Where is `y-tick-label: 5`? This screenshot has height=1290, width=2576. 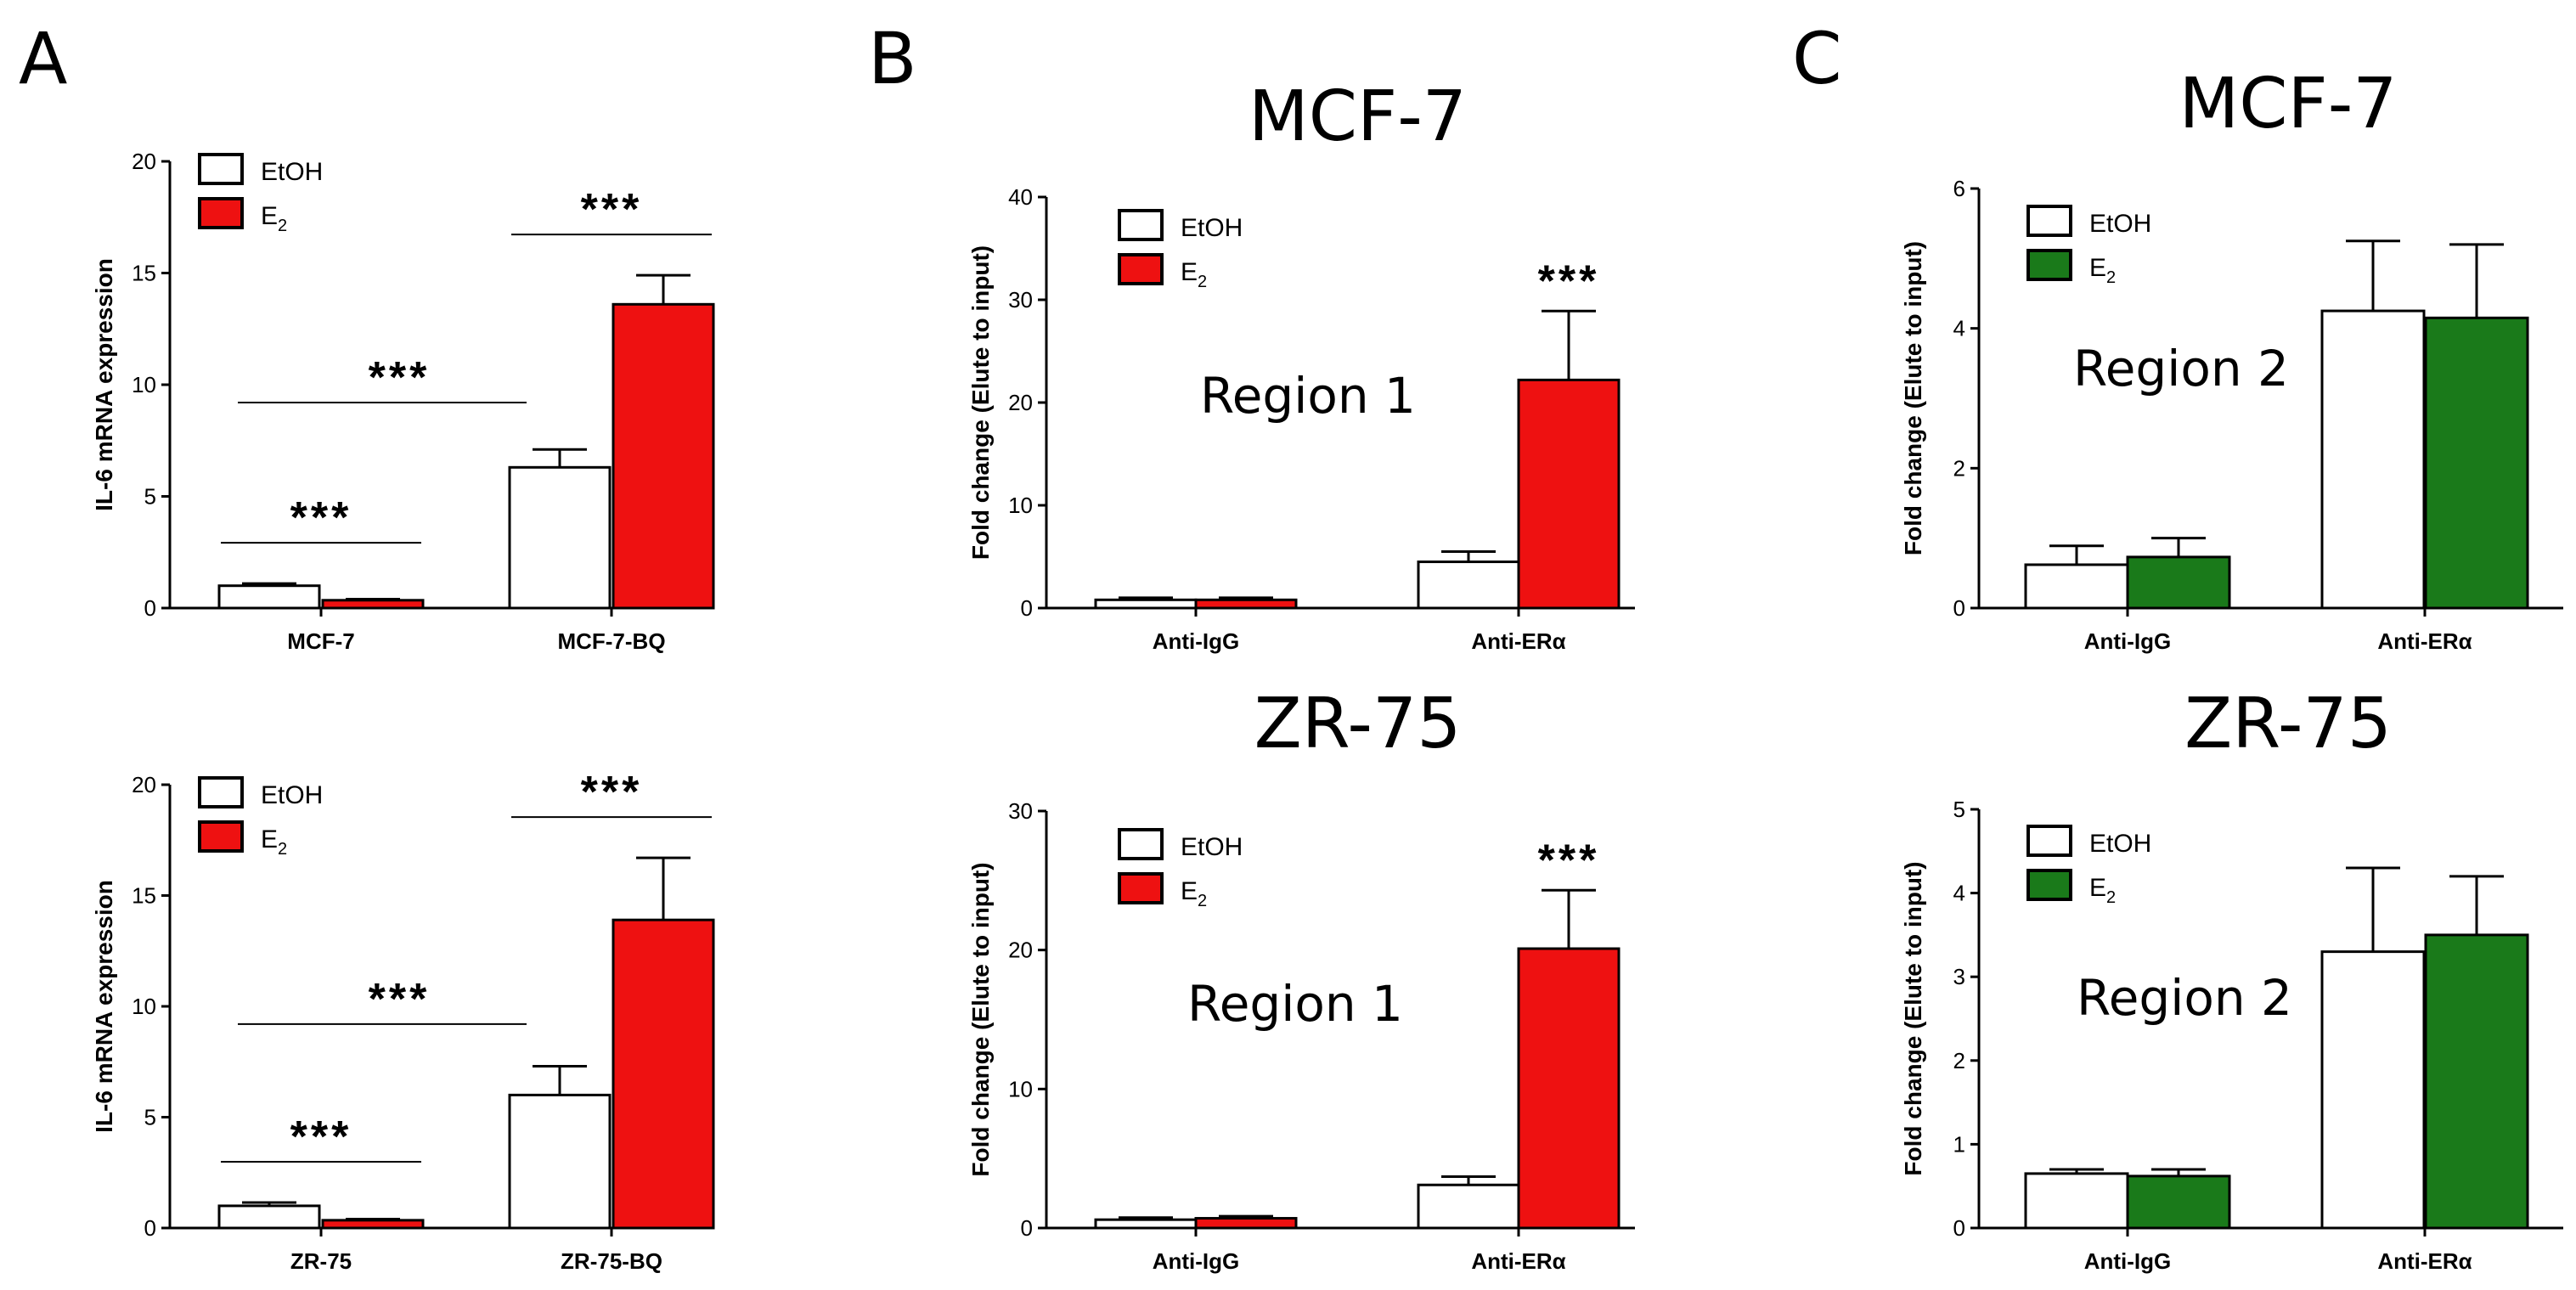
y-tick-label: 5 is located at coordinates (150, 497).